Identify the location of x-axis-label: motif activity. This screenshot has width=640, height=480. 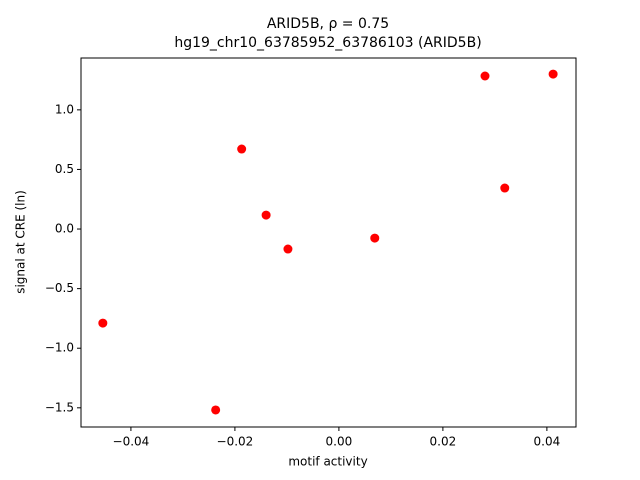
(327, 462).